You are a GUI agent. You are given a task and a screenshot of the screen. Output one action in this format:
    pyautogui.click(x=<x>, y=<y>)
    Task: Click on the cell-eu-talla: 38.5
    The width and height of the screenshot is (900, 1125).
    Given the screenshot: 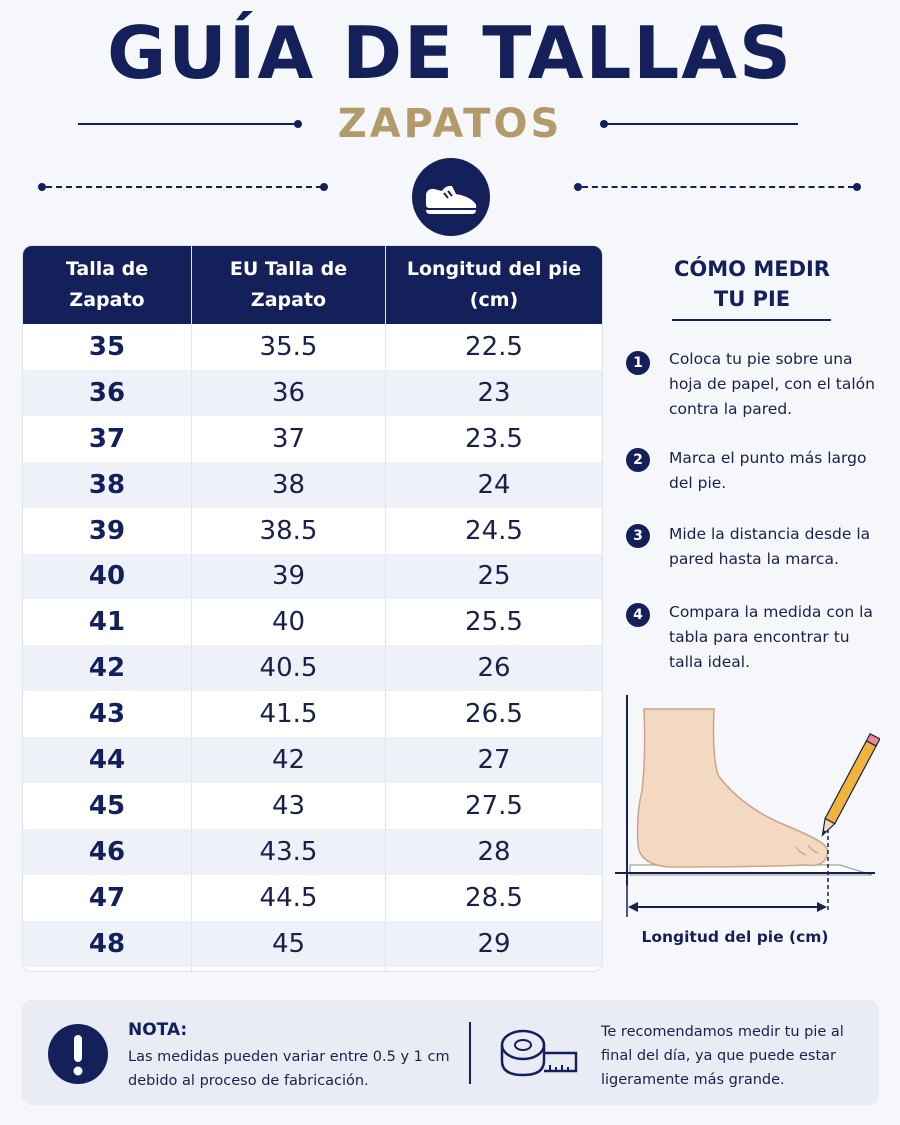 What is the action you would take?
    pyautogui.click(x=288, y=530)
    